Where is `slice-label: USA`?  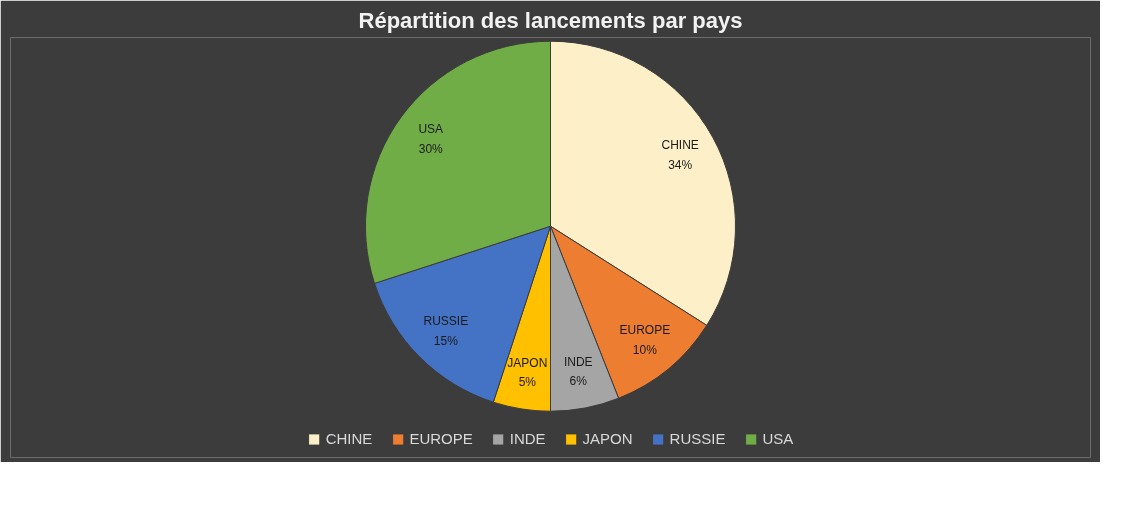
slice-label: USA is located at coordinates (431, 129).